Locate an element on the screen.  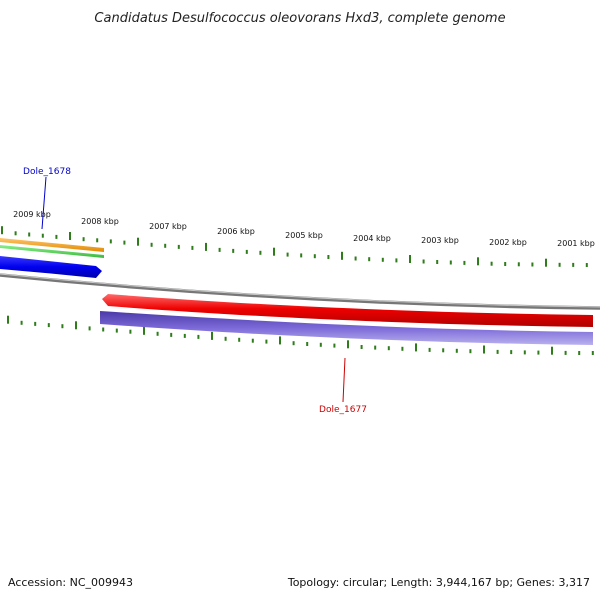
scale-label: 2008 kbp is located at coordinates (100, 221).